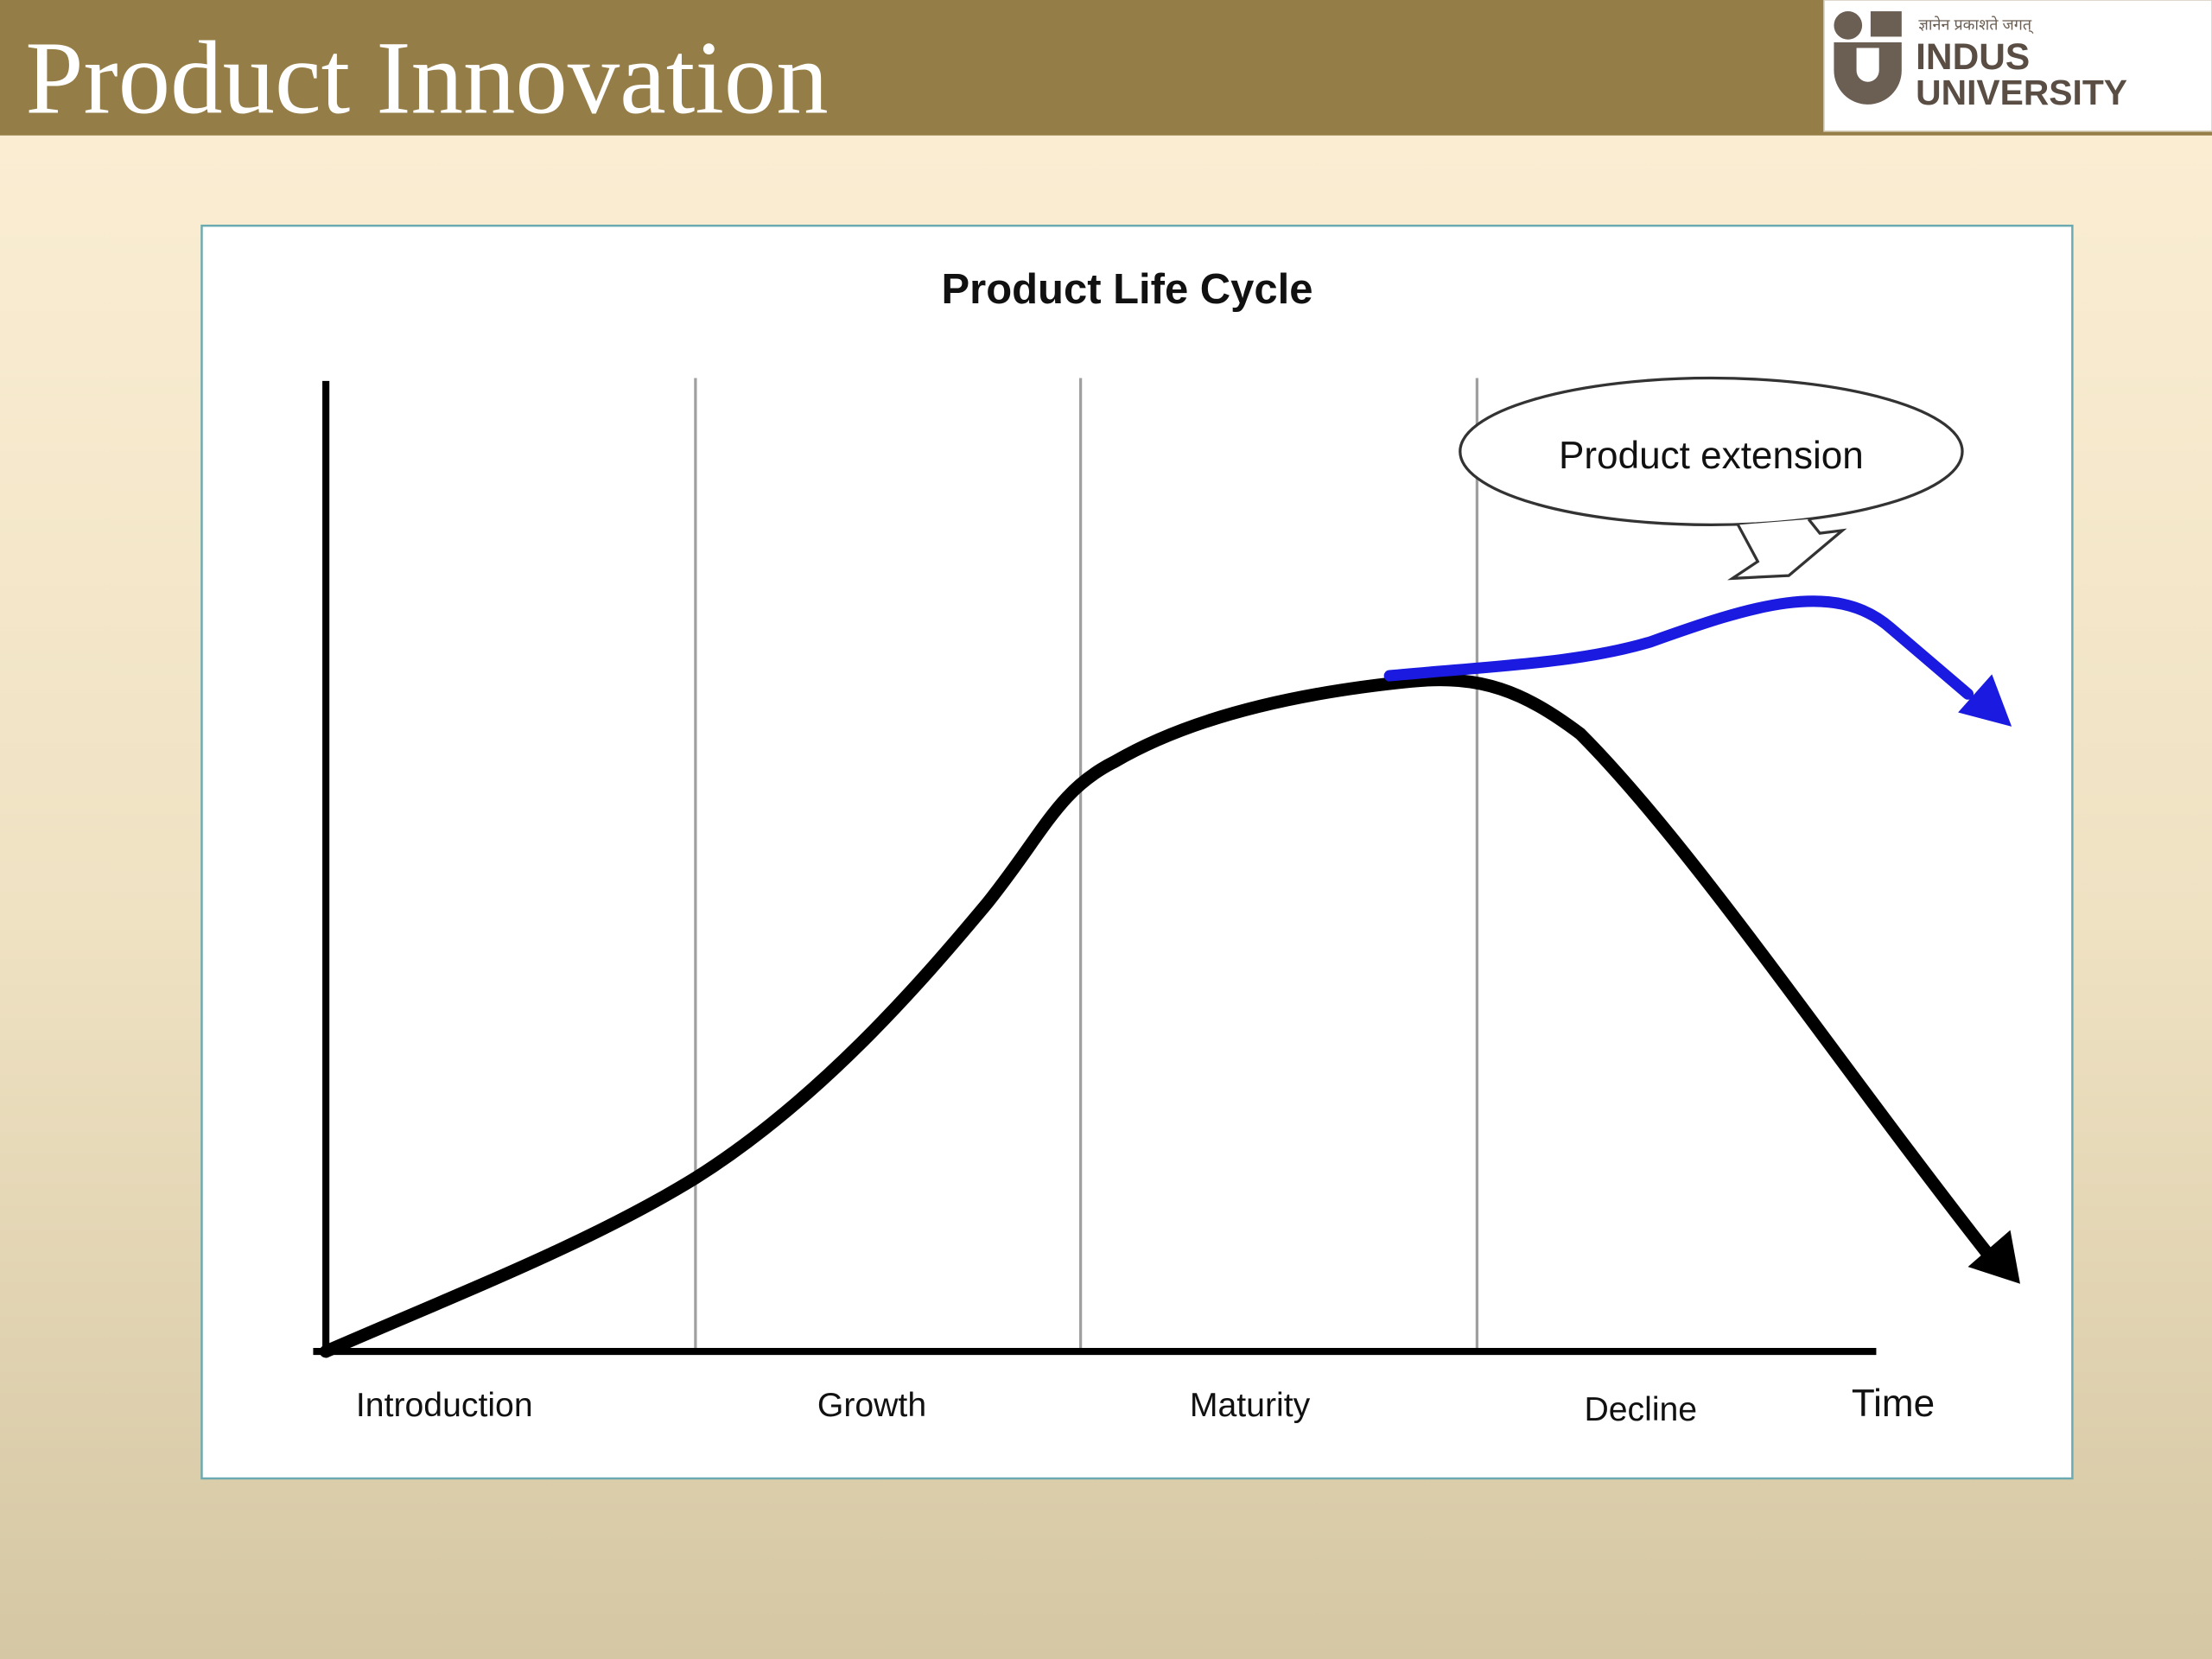  I want to click on curve-arrowhead, so click(1993, 1257).